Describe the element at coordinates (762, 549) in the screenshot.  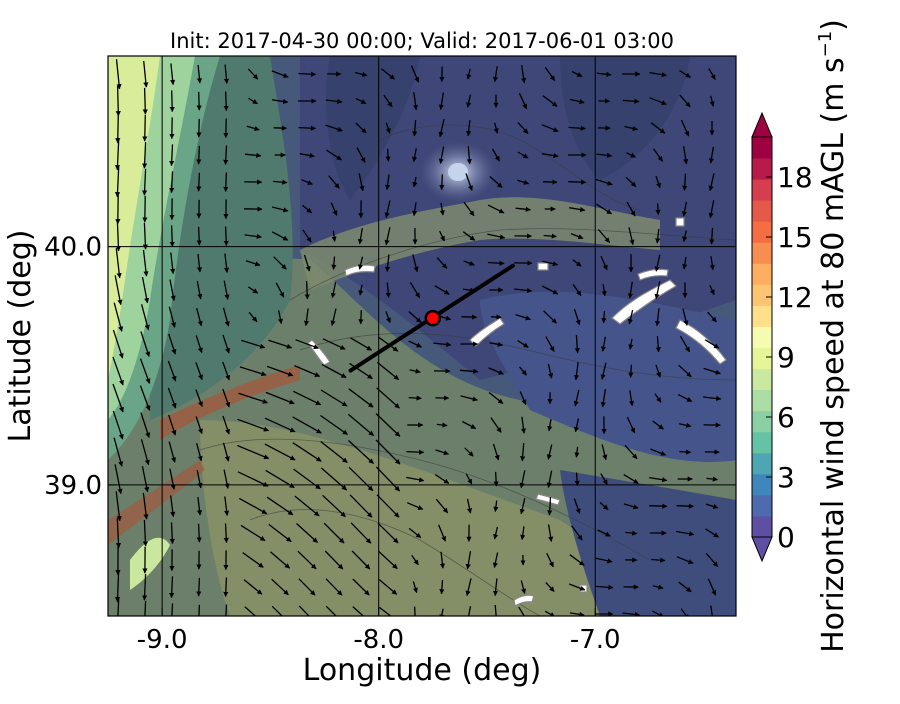
I see `colorbar-extend-min` at that location.